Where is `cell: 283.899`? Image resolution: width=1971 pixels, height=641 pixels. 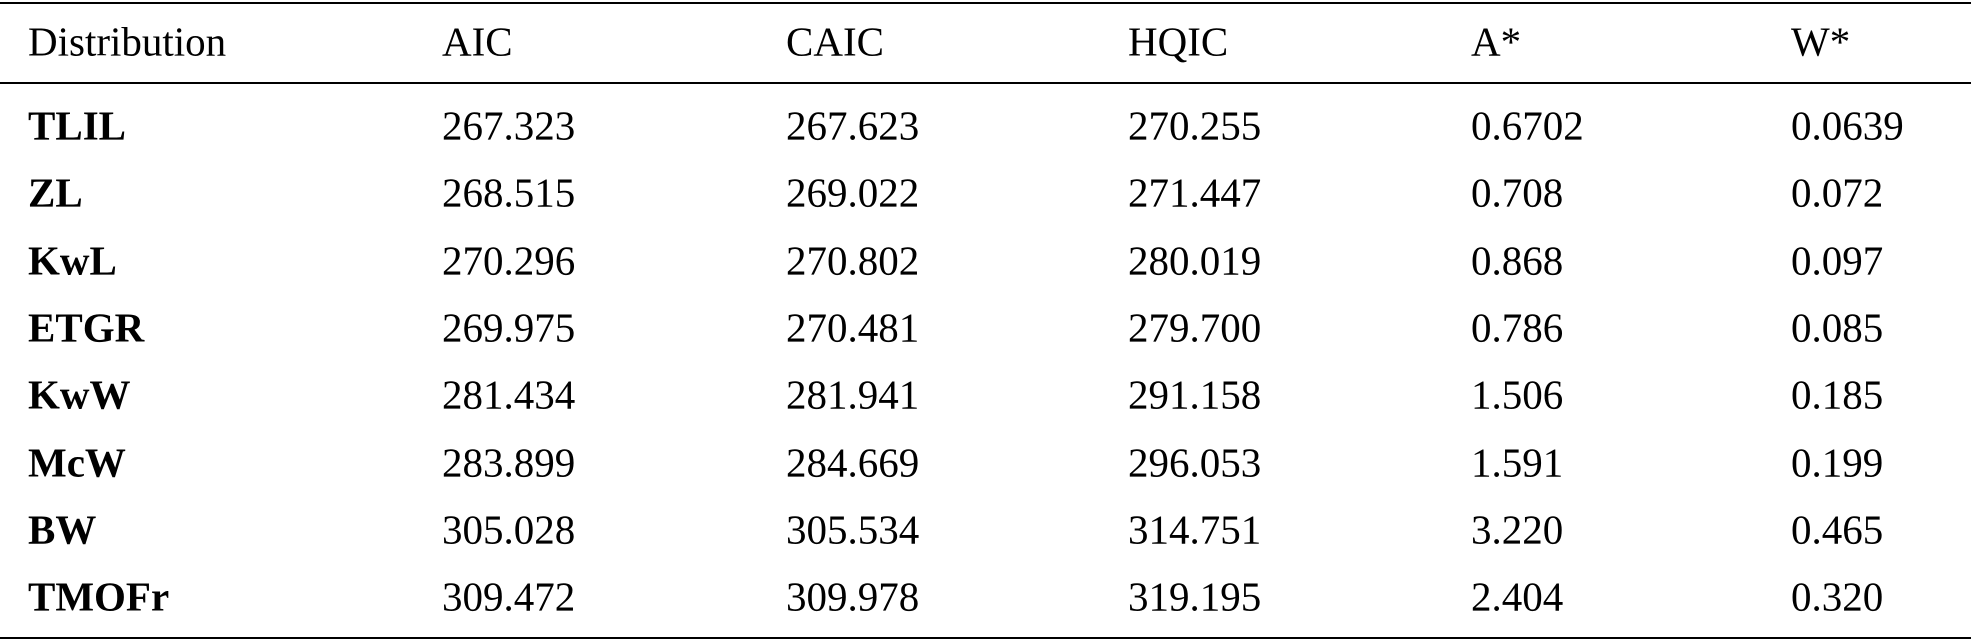
cell: 283.899 is located at coordinates (509, 462).